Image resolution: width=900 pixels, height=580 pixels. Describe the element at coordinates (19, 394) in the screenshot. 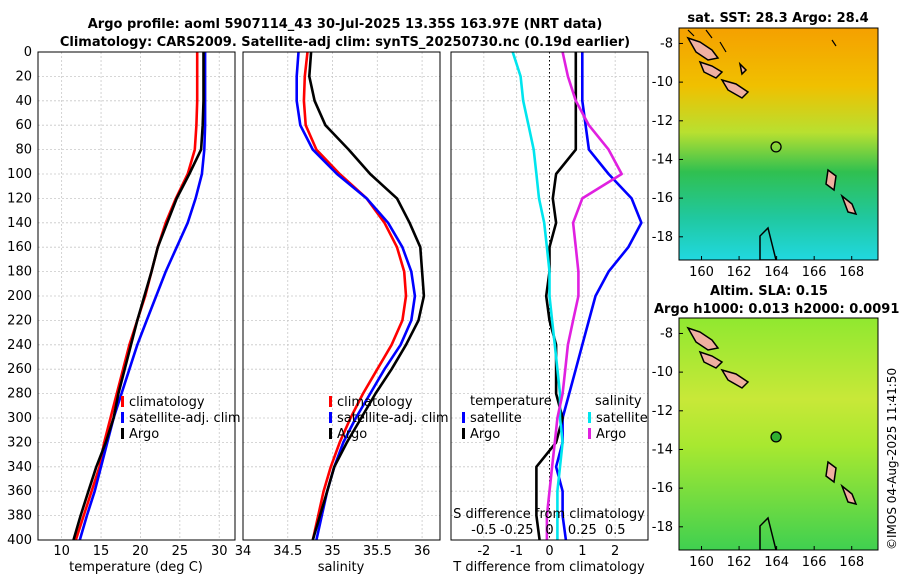

I see `depth-tick-label: 280` at that location.